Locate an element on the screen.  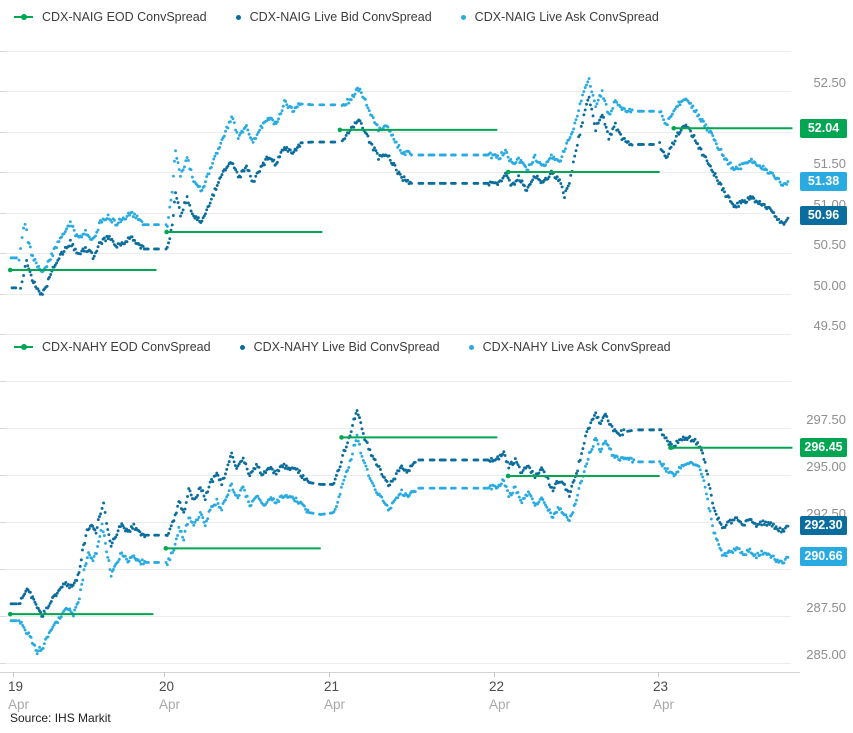
legend-label: CDX-NAHY Live Ask ConvSpread is located at coordinates (576, 347).